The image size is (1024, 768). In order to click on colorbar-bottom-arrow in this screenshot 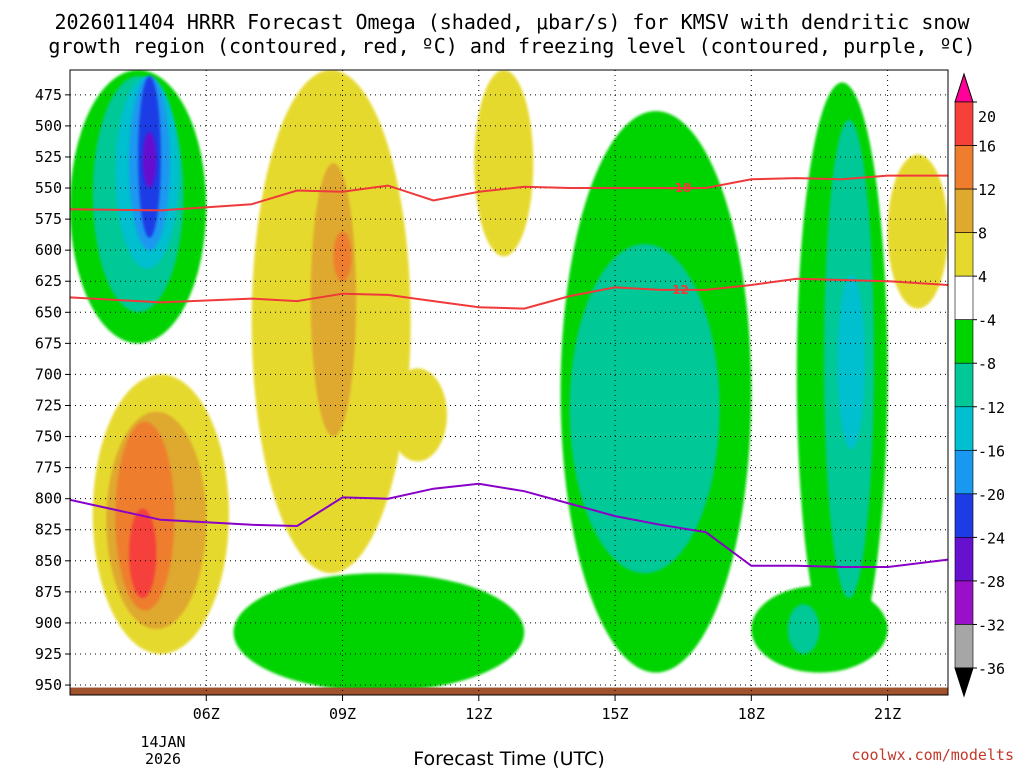, I will do `click(964, 682)`.